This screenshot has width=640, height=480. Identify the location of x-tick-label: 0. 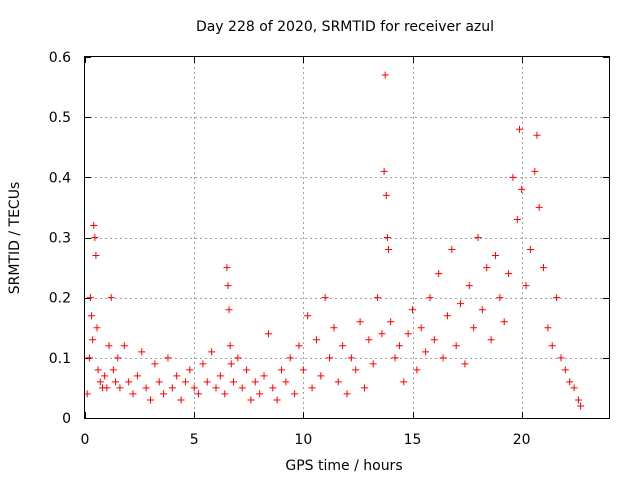
(85, 440).